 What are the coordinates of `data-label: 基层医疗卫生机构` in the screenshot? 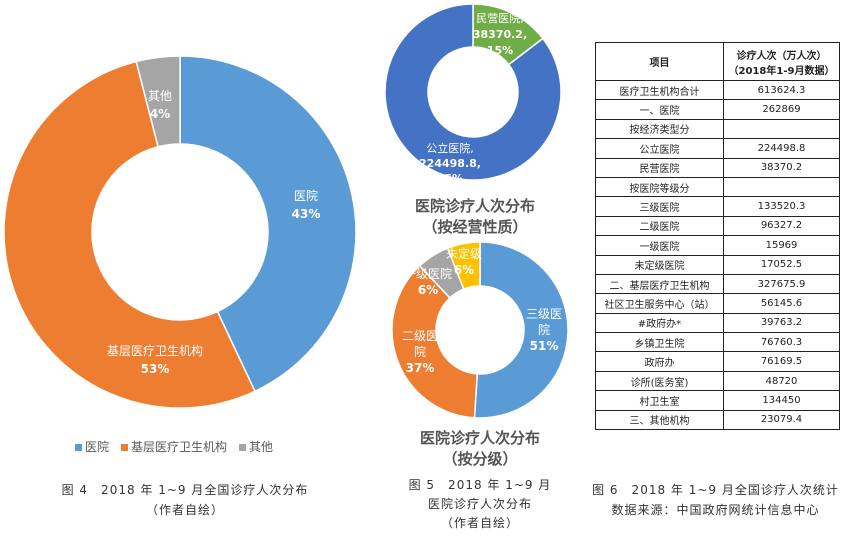 It's located at (155, 350).